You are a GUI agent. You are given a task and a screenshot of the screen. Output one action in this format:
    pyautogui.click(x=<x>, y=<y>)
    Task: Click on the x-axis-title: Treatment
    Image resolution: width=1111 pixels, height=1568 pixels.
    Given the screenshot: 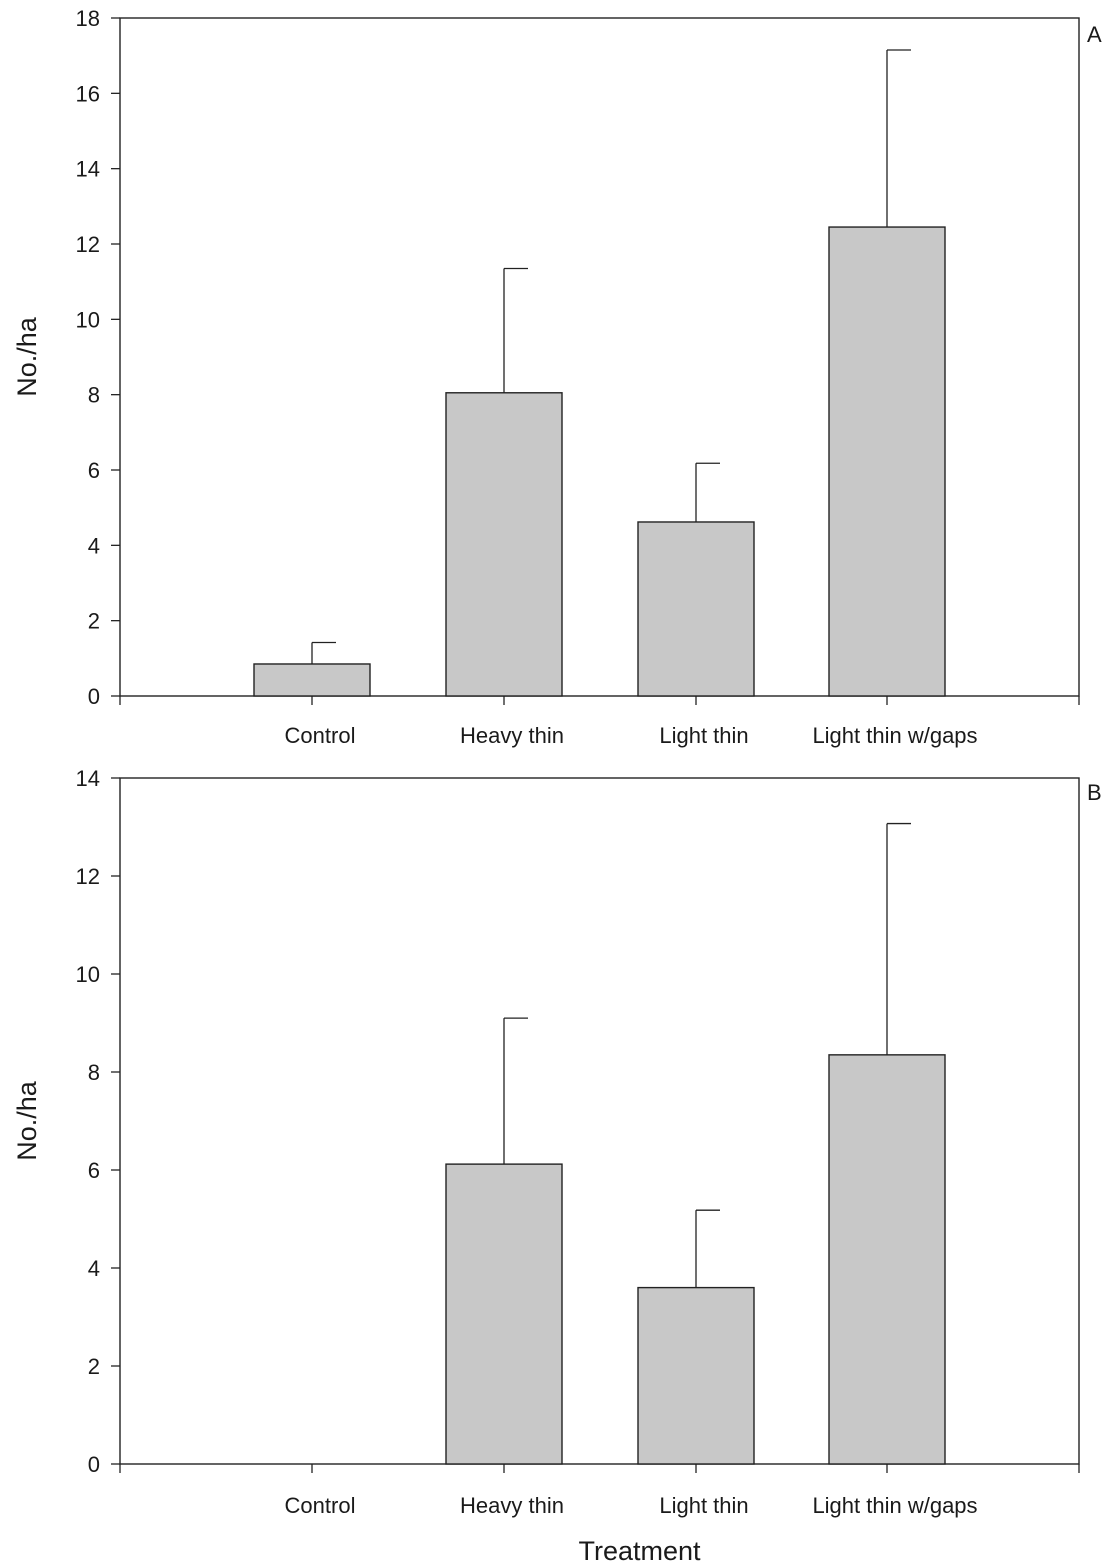 What is the action you would take?
    pyautogui.click(x=639, y=1551)
    